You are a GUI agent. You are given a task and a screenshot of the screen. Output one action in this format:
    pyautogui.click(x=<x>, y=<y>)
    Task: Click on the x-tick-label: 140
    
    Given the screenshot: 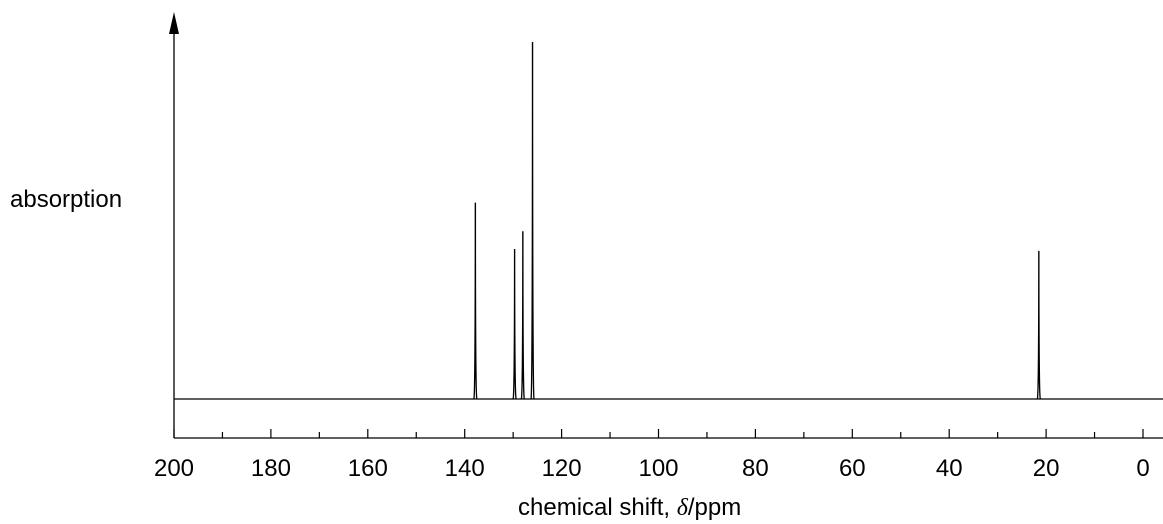 What is the action you would take?
    pyautogui.click(x=465, y=468)
    